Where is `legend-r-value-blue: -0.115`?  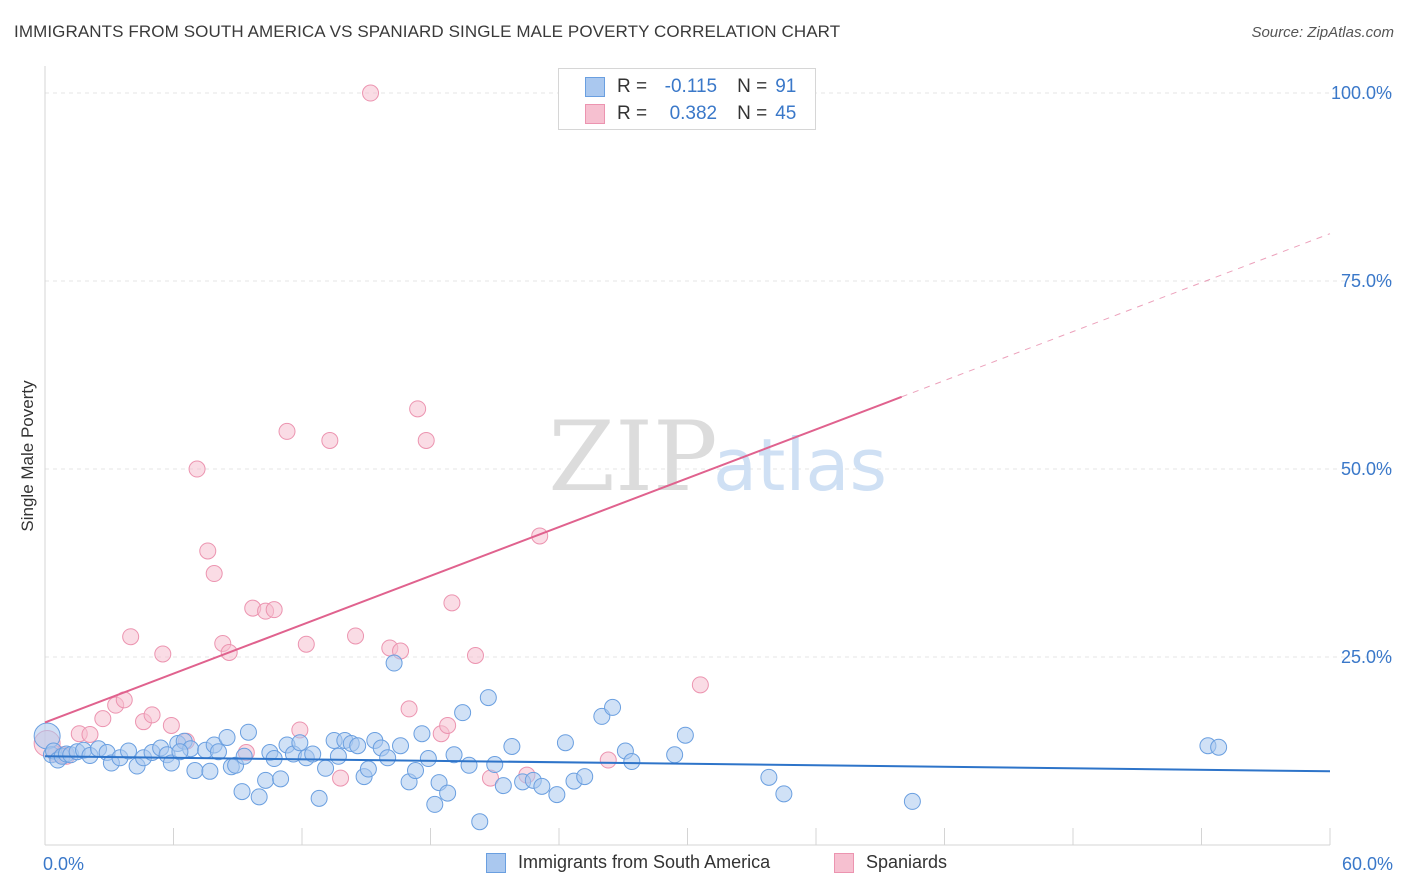
legend-r-value-blue: -0.115 is located at coordinates (691, 86).